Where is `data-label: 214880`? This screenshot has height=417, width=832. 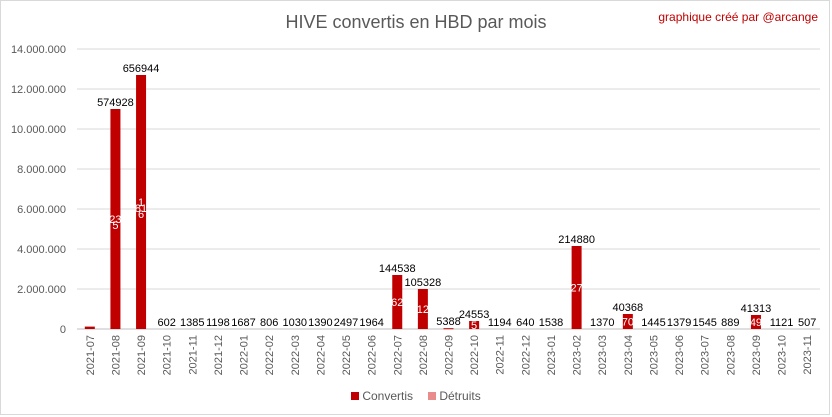 data-label: 214880 is located at coordinates (576, 240).